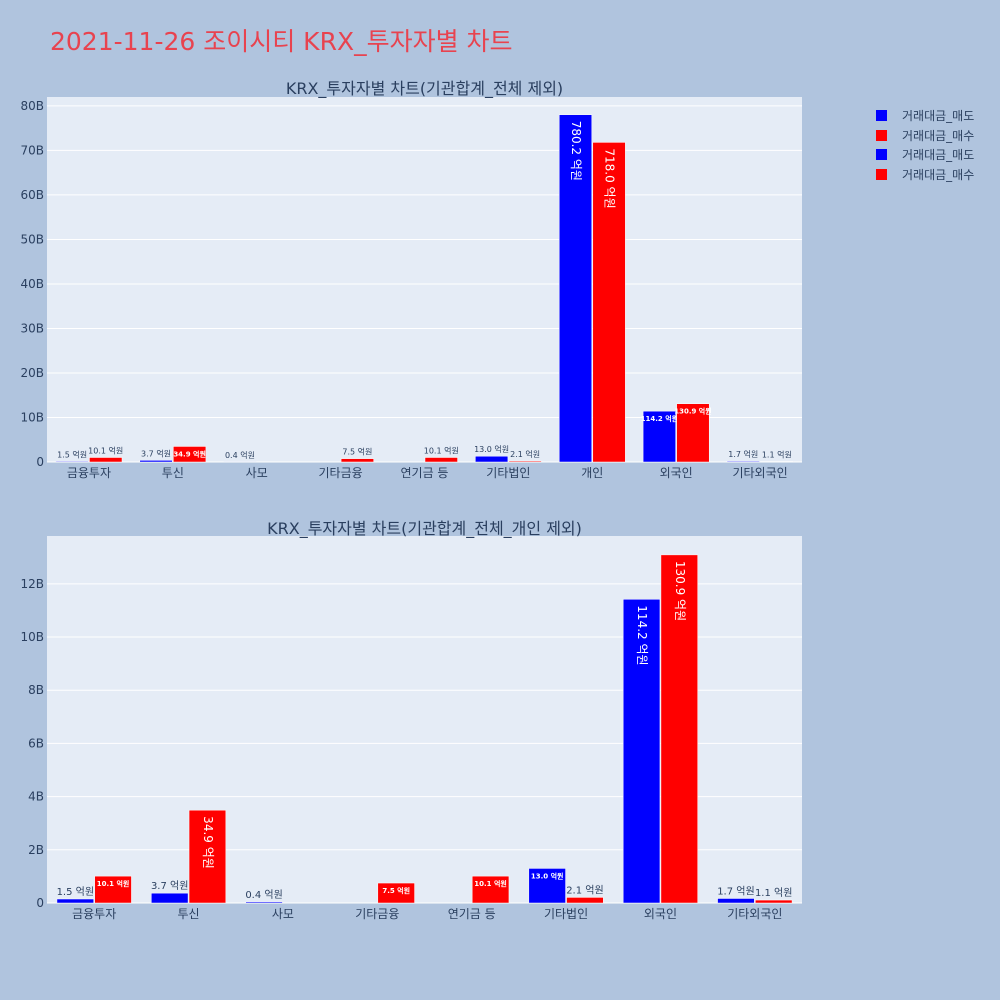 This screenshot has height=1000, width=1000. Describe the element at coordinates (32, 106) in the screenshot. I see `y-tick-label: 80B` at that location.